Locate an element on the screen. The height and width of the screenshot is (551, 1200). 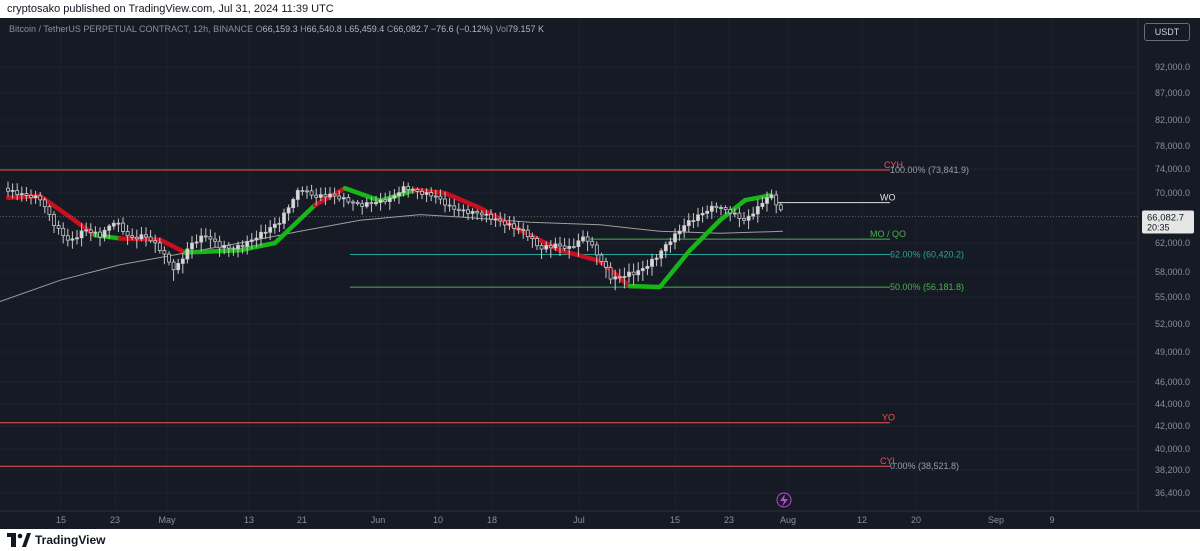
time-tick-label: 23 is located at coordinates (115, 520).